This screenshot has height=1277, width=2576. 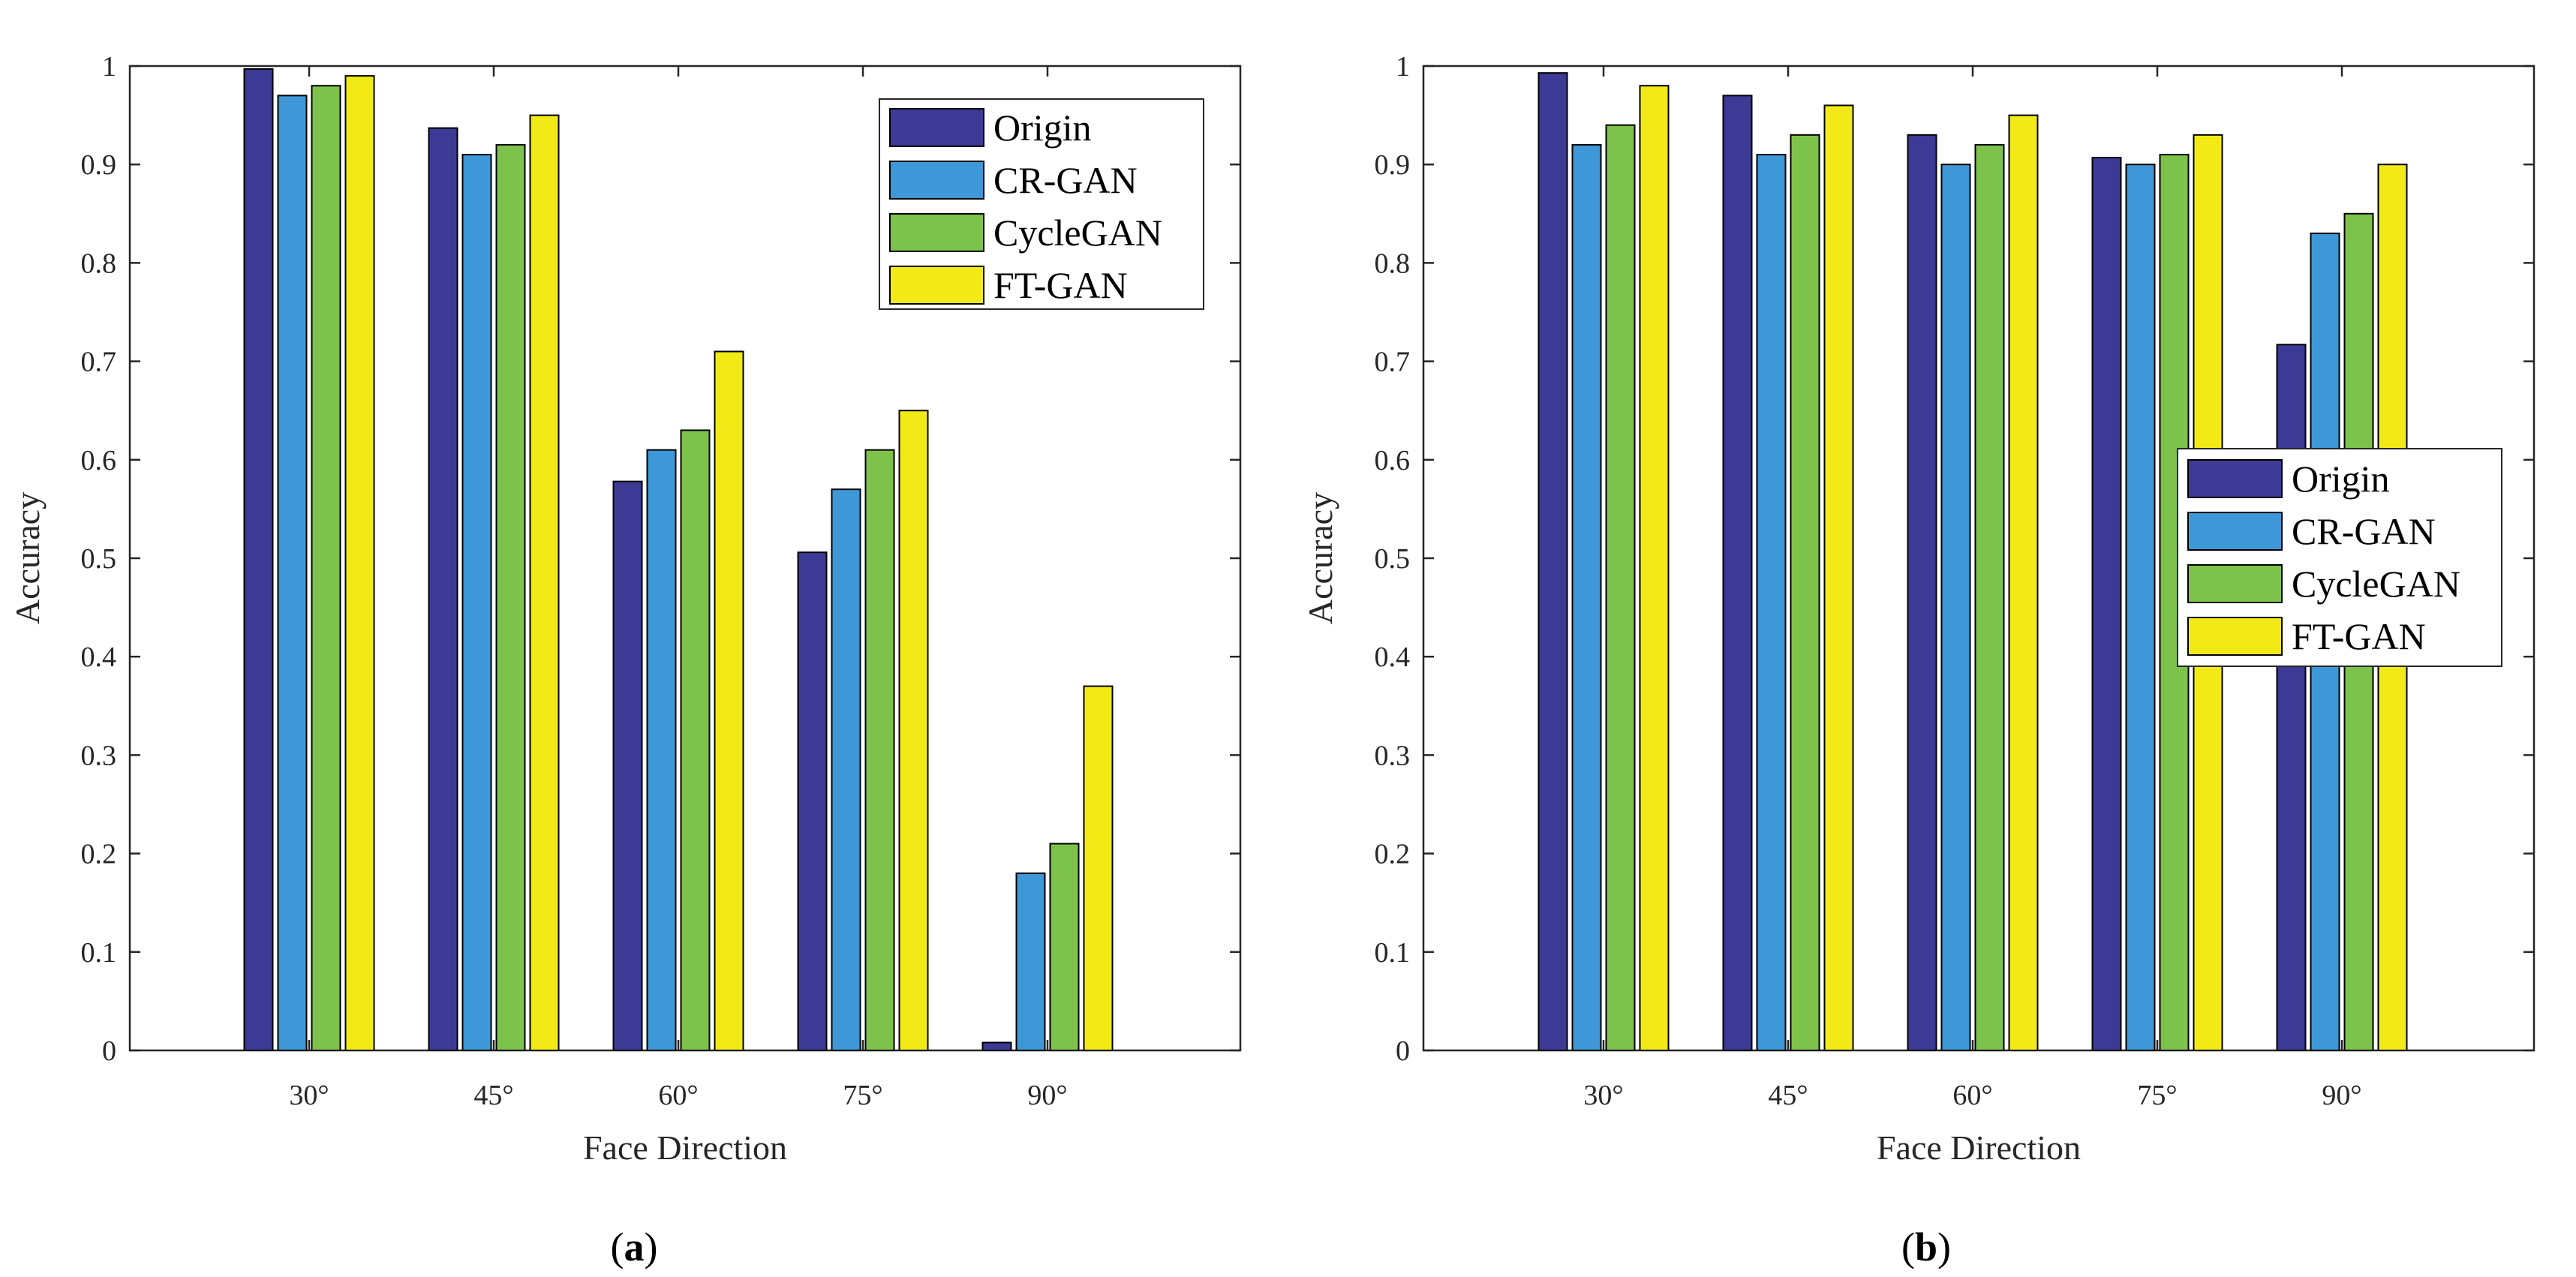 I want to click on panel-caption: (b), so click(x=1926, y=1246).